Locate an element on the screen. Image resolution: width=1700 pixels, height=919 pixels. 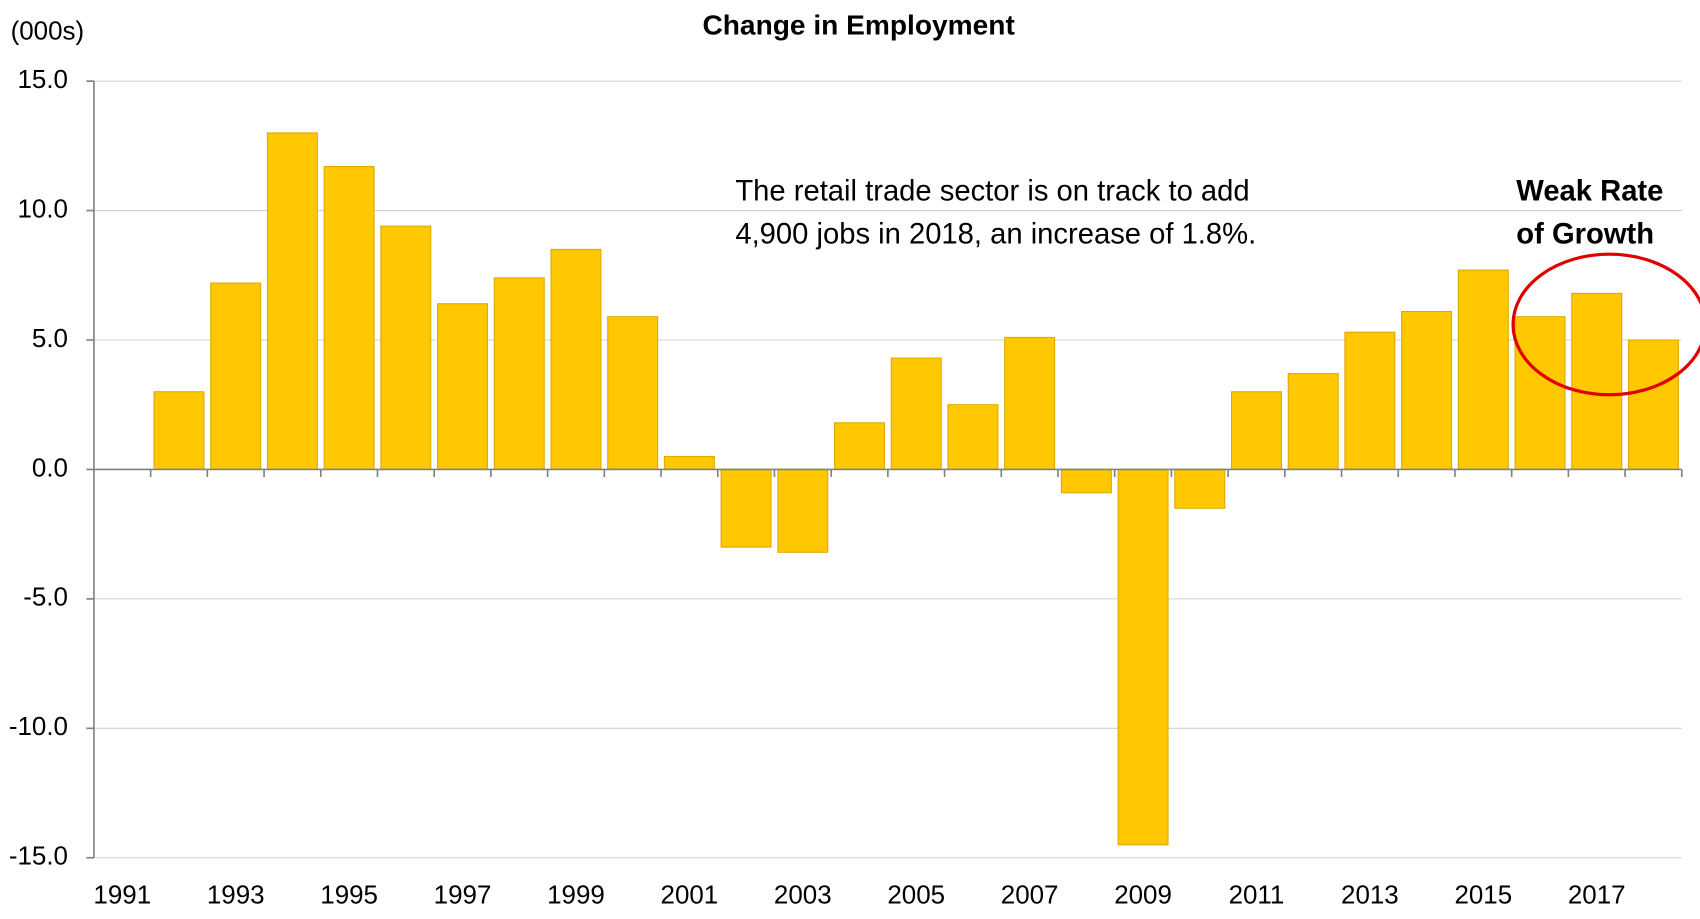
x-tick-label: 2015 is located at coordinates (1483, 896).